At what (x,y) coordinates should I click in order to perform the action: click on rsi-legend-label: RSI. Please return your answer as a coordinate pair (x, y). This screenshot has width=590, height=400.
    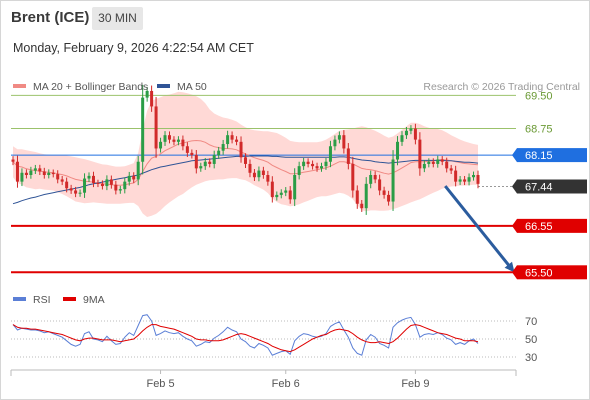
    Looking at the image, I should click on (42, 300).